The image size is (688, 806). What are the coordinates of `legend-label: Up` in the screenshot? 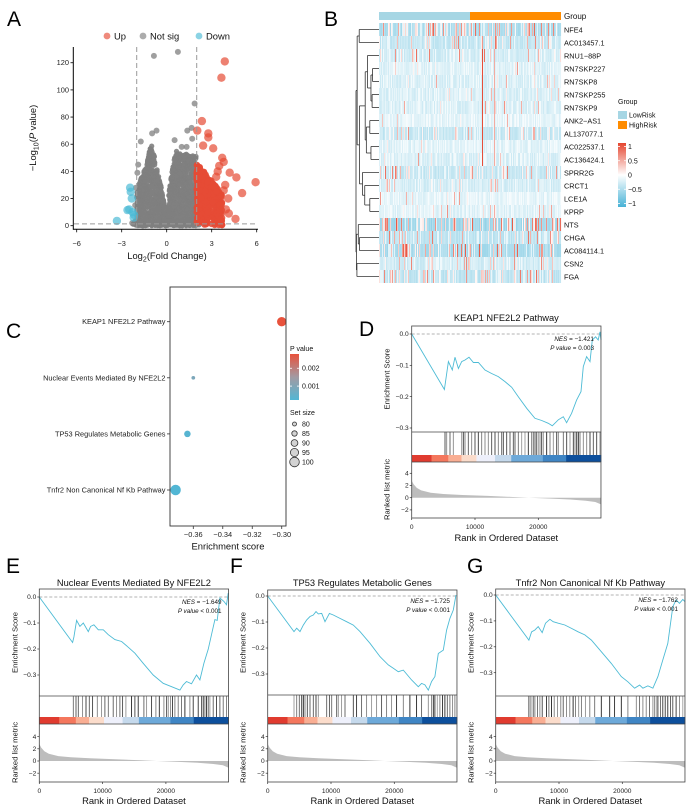 It's located at (120, 35).